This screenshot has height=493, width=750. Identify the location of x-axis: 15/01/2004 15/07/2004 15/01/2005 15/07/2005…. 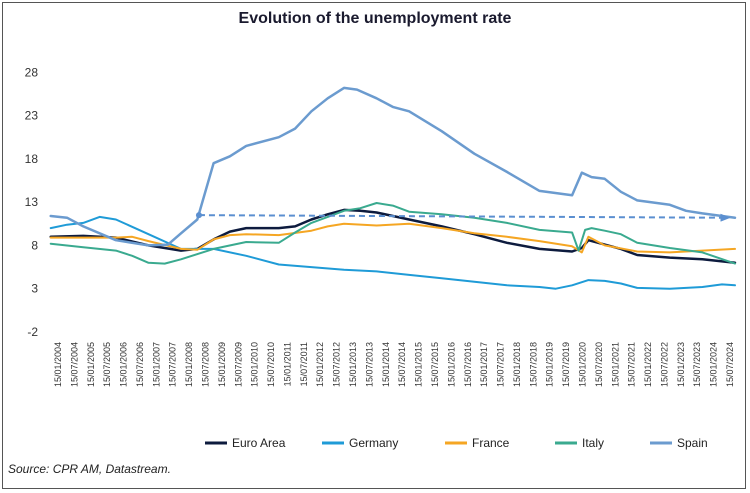
(394, 364).